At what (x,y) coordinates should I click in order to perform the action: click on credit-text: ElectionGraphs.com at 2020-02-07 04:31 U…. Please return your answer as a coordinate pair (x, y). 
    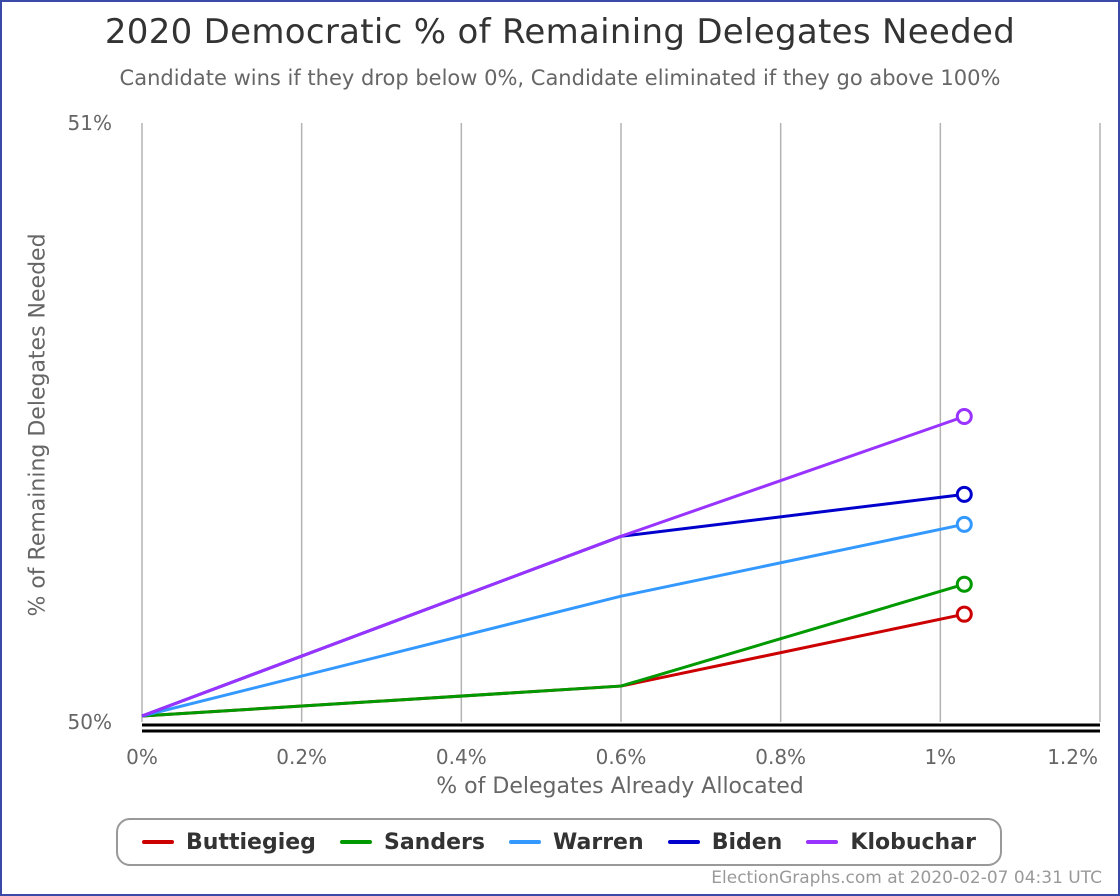
    Looking at the image, I should click on (906, 878).